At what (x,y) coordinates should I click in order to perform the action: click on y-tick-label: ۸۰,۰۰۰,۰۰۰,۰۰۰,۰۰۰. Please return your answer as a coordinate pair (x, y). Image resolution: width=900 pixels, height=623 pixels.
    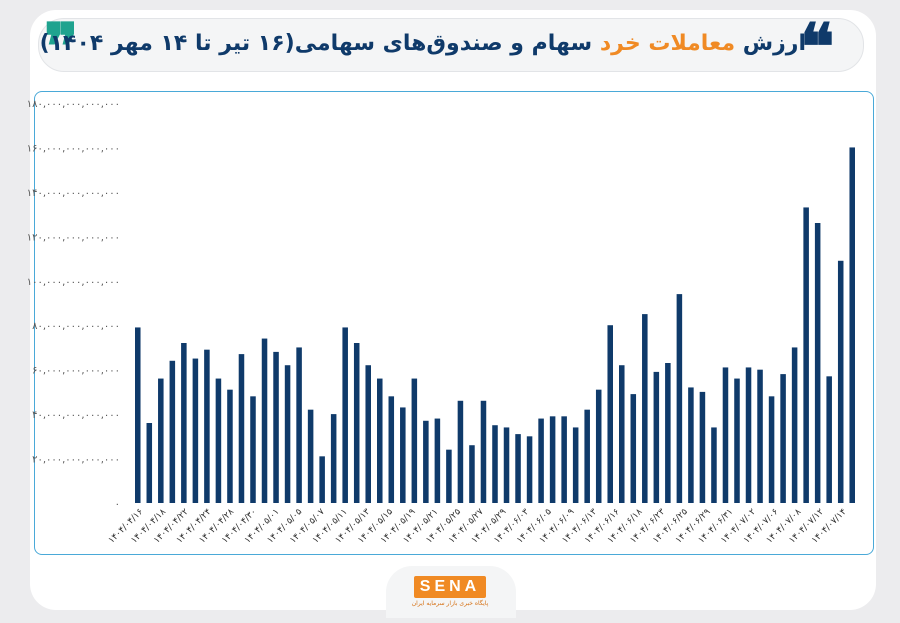
    Looking at the image, I should click on (76, 326).